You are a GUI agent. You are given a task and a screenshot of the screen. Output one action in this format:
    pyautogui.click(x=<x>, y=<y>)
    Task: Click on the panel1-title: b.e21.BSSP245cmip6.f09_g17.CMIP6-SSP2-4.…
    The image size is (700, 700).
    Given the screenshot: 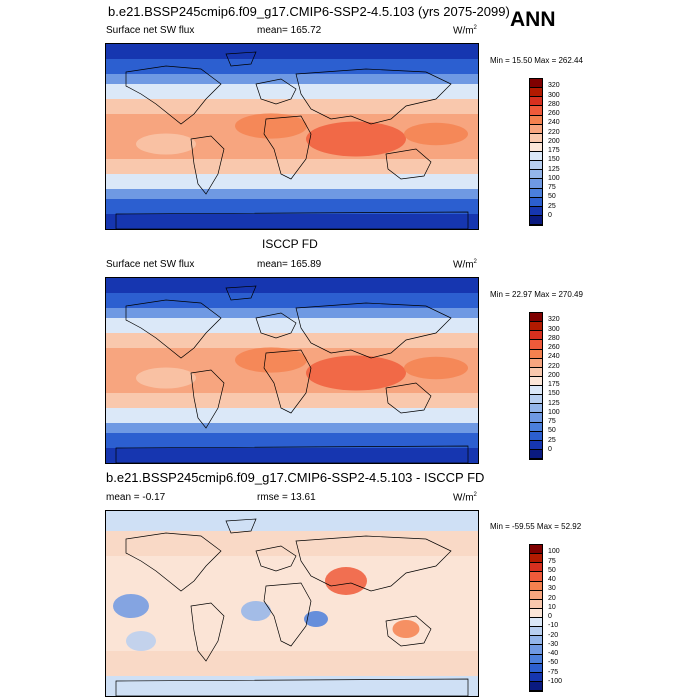 What is the action you would take?
    pyautogui.click(x=309, y=11)
    